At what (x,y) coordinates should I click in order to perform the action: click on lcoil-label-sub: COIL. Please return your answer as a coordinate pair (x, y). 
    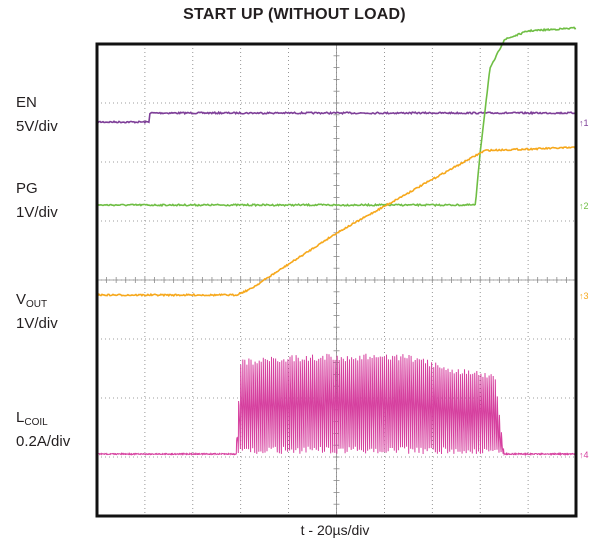
    Looking at the image, I should click on (36, 422).